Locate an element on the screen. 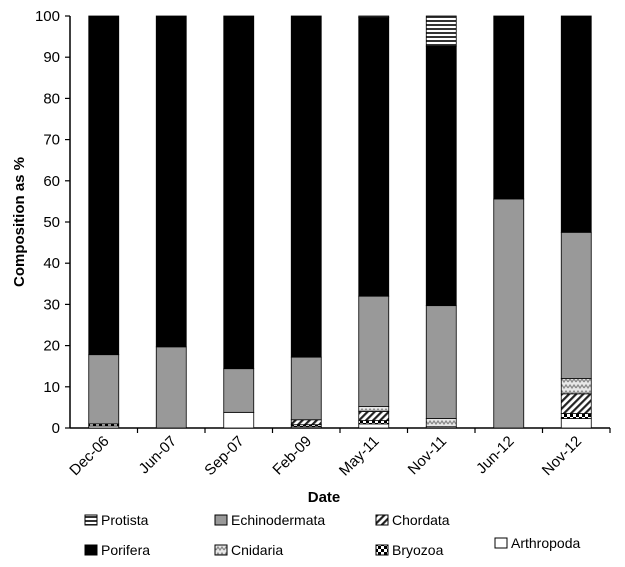  legend-label: Chordata is located at coordinates (421, 520).